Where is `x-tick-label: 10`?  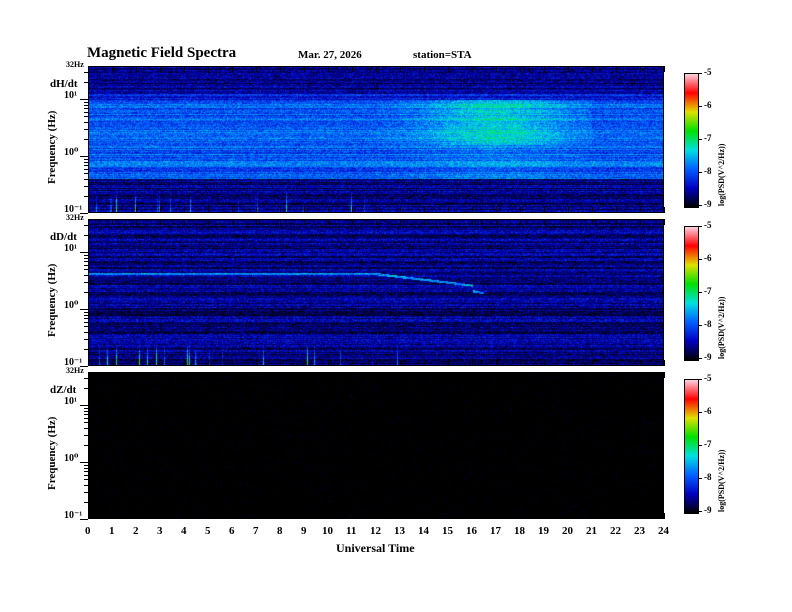
x-tick-label: 10 is located at coordinates (327, 531).